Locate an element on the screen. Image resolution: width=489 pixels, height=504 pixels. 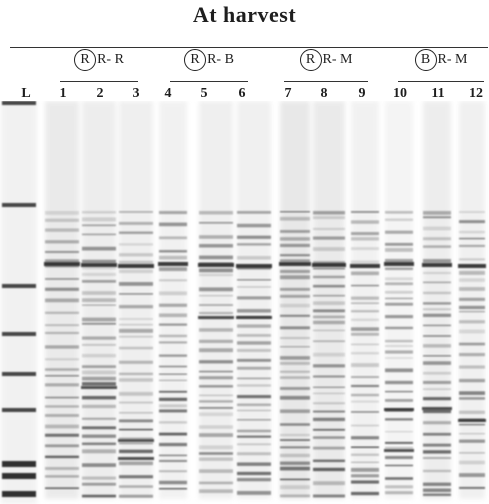
group-label-1: R R- R is located at coordinates (99, 66).